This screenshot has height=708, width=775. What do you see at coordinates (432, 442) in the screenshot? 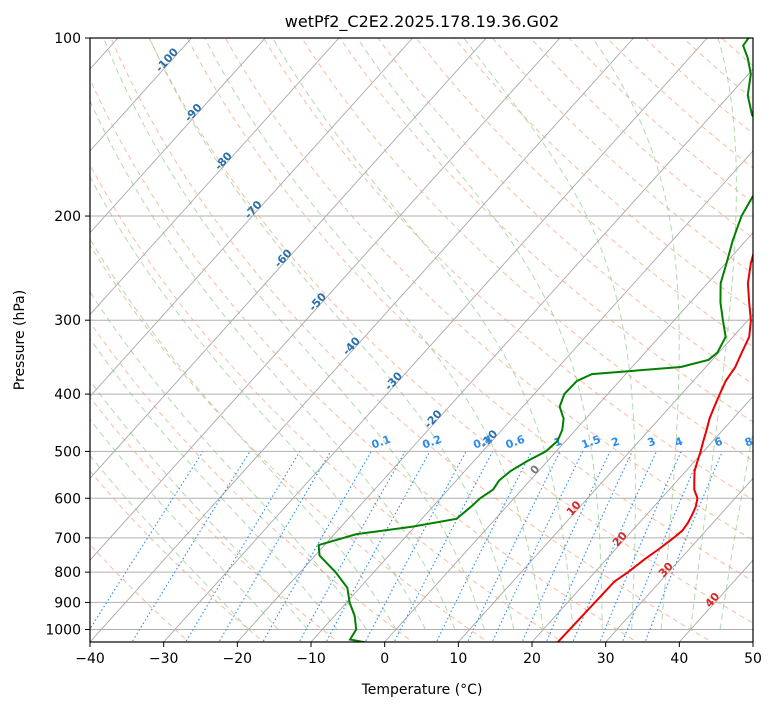
I see `mixing-ratio-label: 0.2` at bounding box center [432, 442].